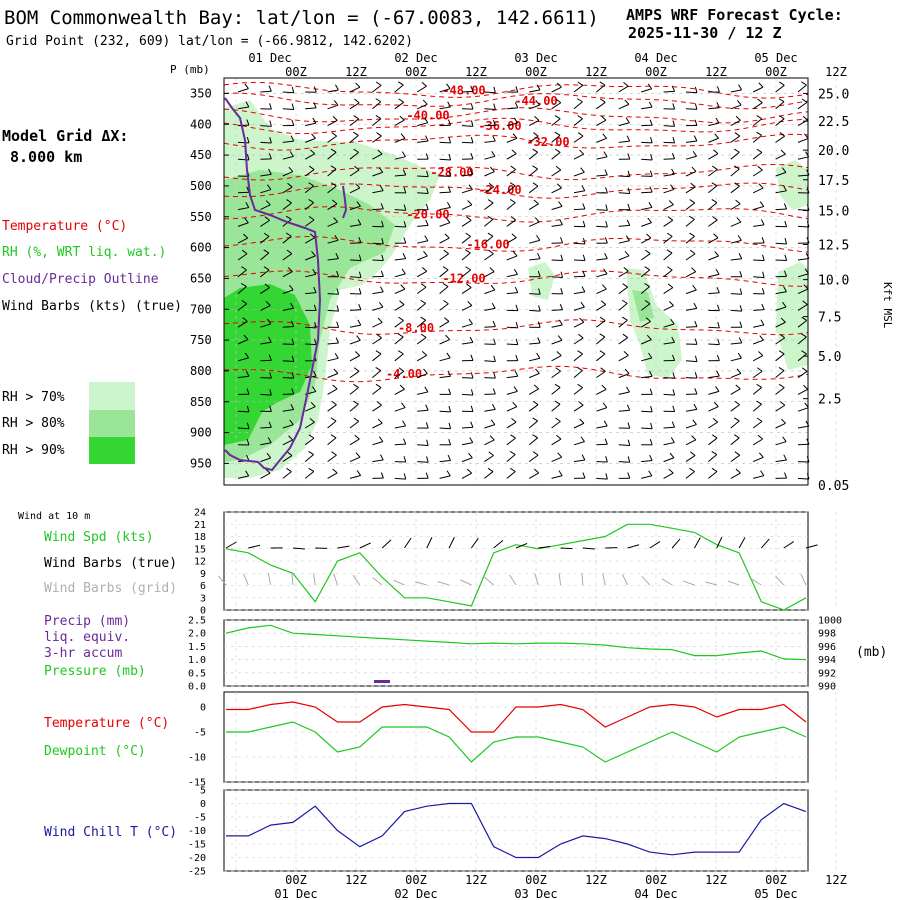  Describe the element at coordinates (203, 598) in the screenshot. I see `y-tick-label: 3` at that location.